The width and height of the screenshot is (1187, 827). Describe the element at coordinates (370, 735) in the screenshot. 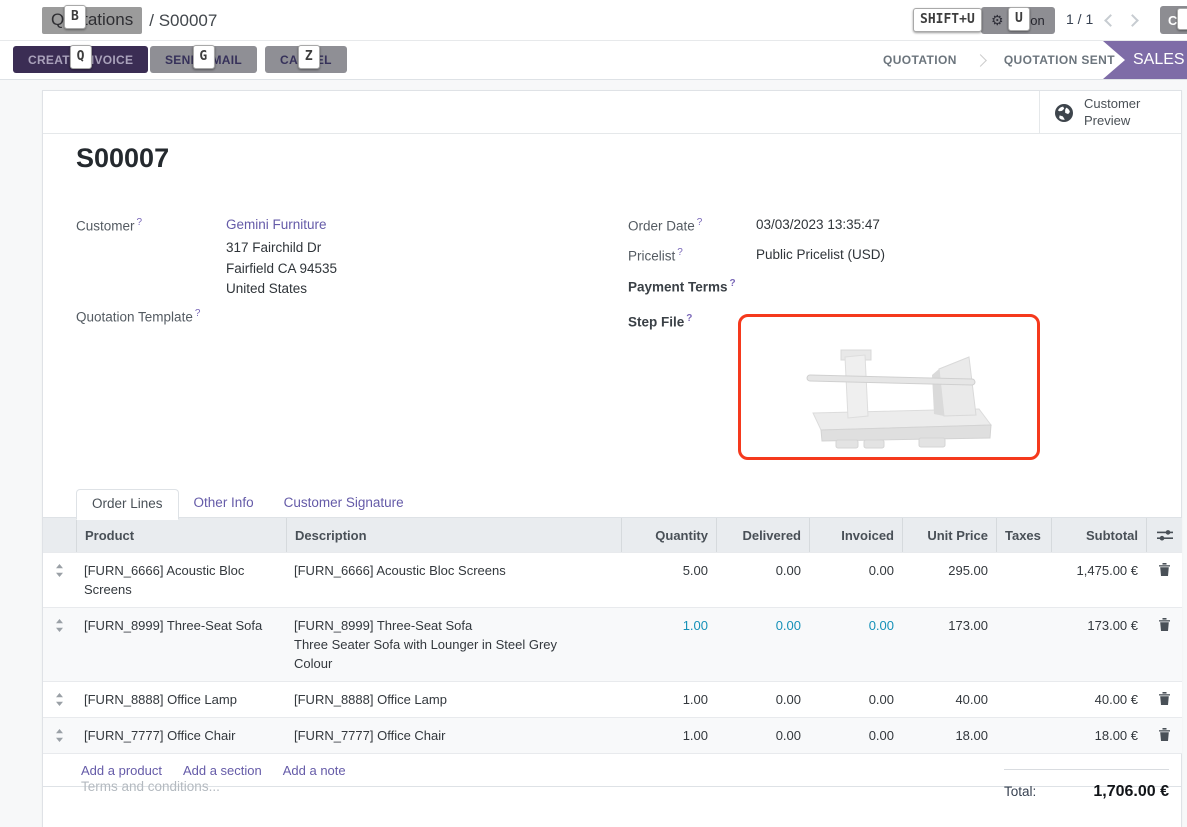

I see `cell-description: [FURN_7777] Office Chair` at that location.